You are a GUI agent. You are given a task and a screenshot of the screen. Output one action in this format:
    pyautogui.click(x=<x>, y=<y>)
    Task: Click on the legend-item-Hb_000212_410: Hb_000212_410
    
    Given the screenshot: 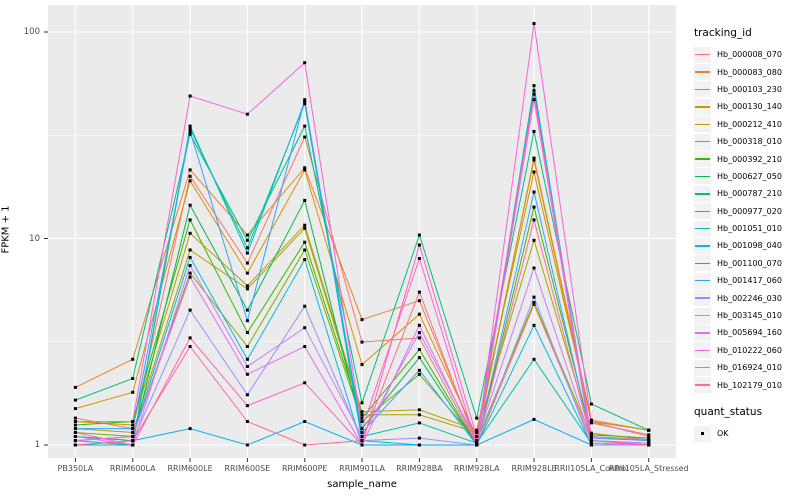 What is the action you would take?
    pyautogui.click(x=746, y=124)
    